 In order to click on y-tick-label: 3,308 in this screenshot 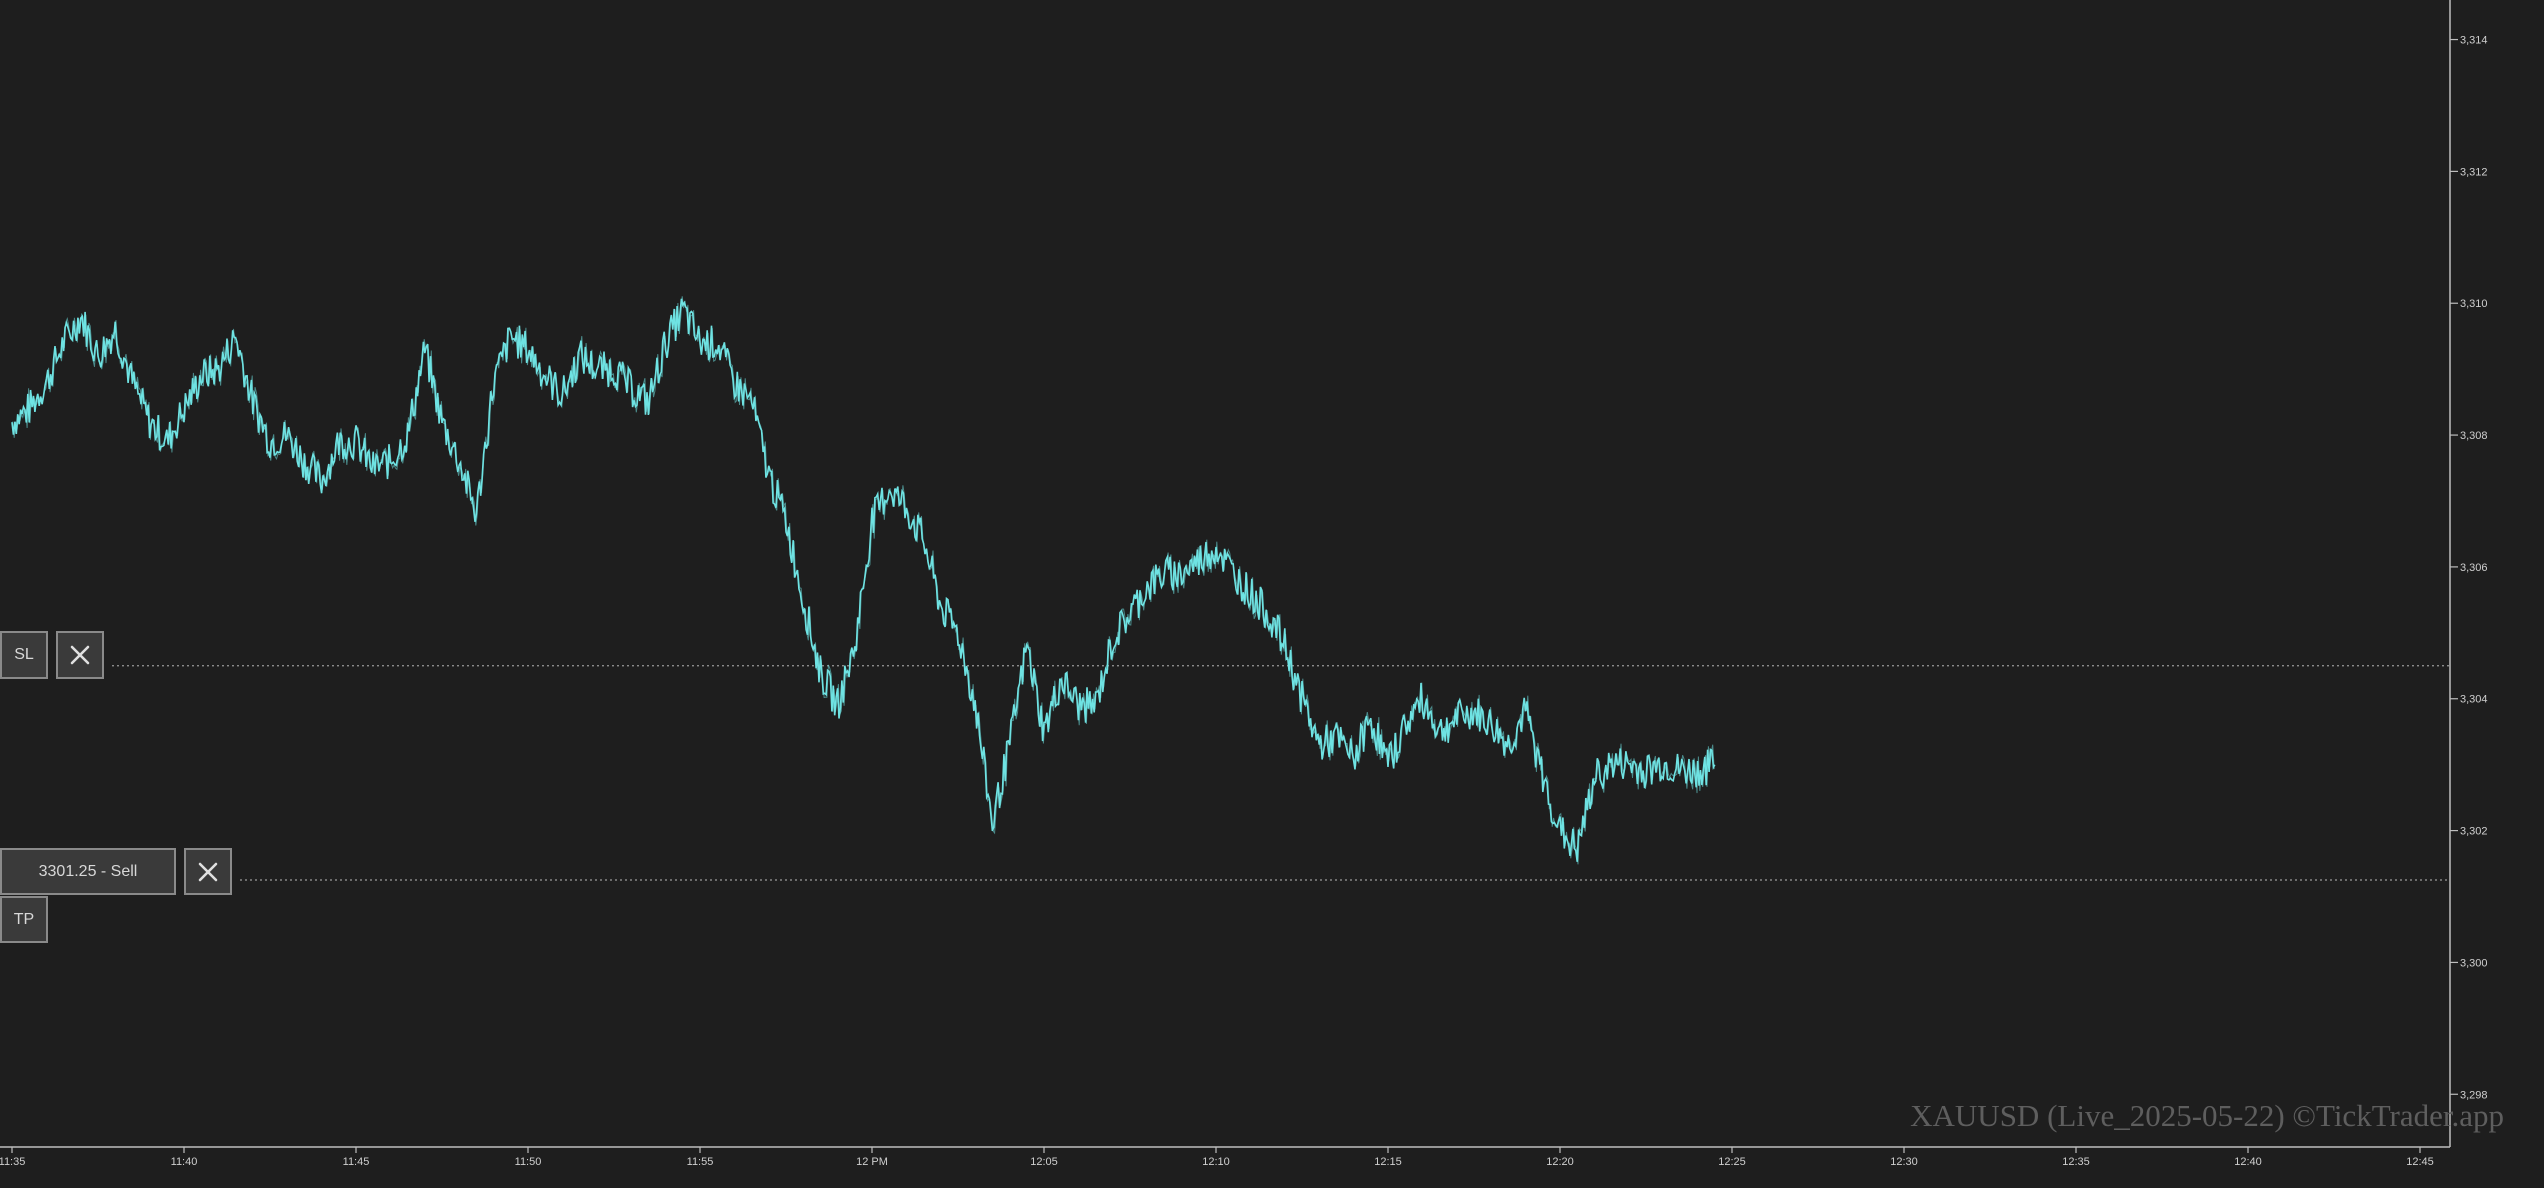, I will do `click(2474, 436)`.